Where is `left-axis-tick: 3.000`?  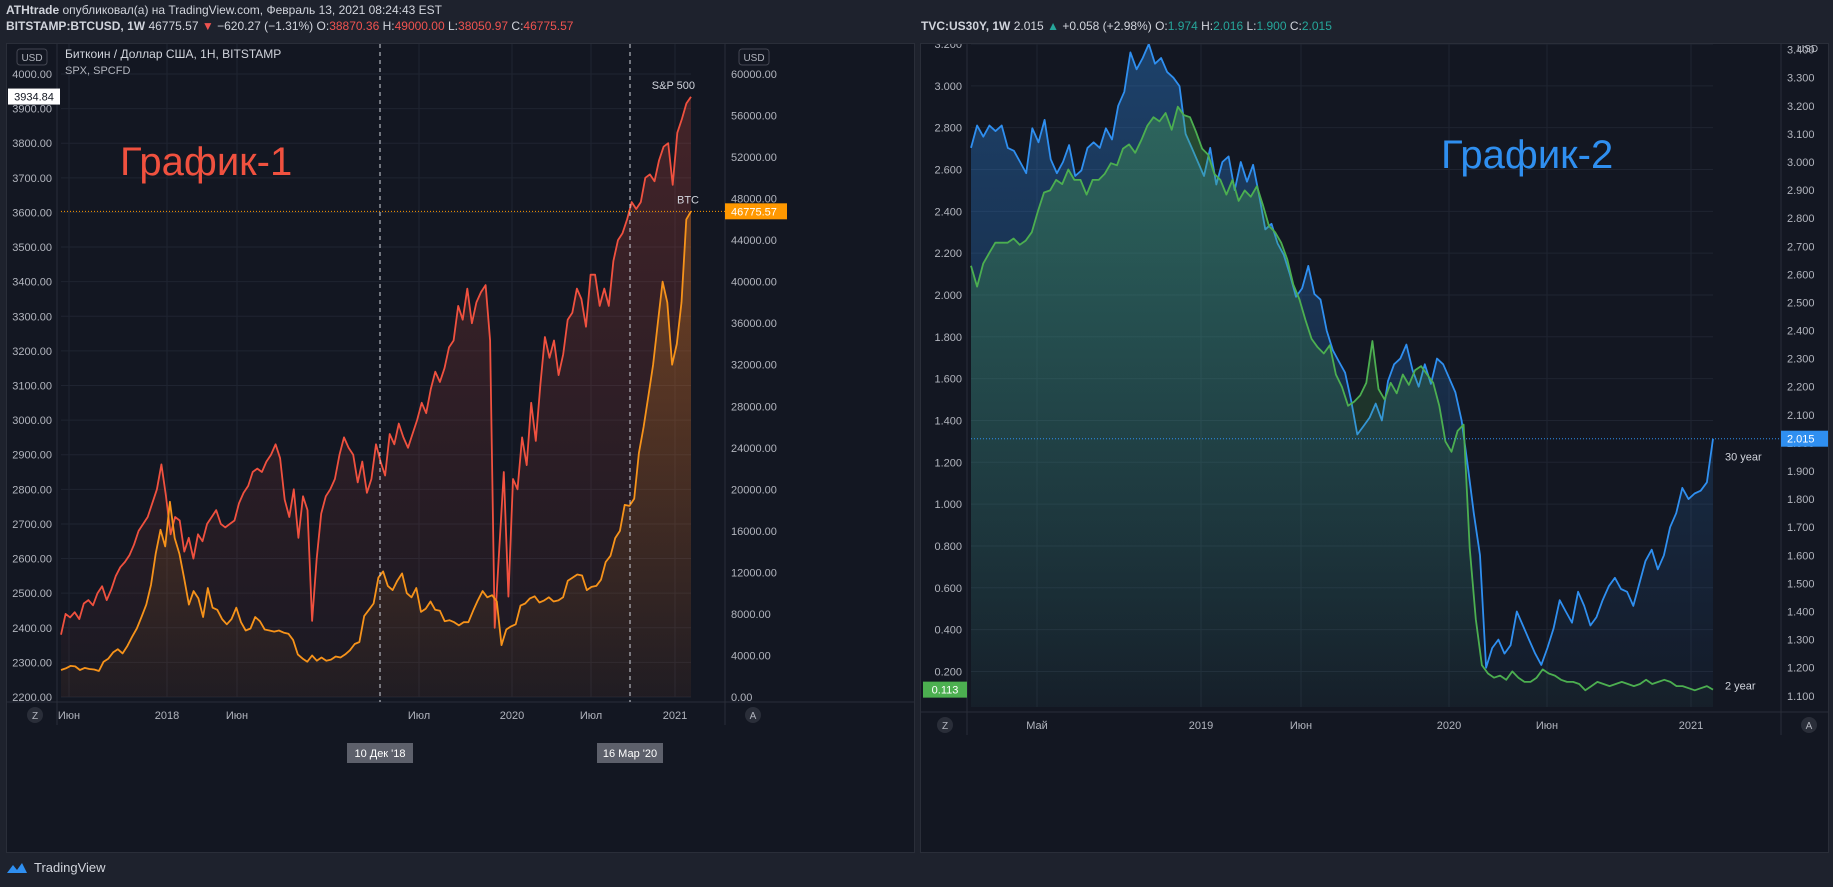
left-axis-tick: 3.000 is located at coordinates (948, 87).